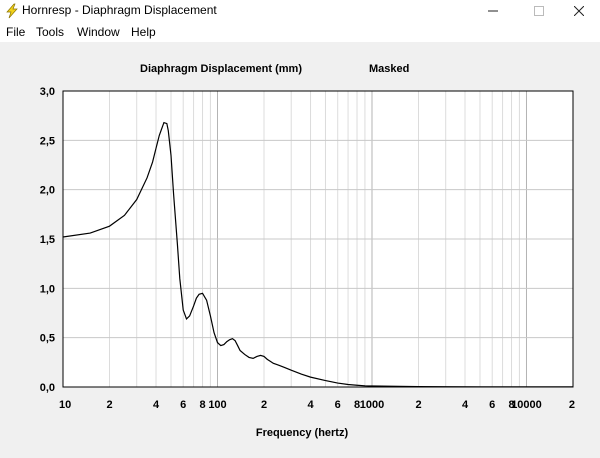  Describe the element at coordinates (47, 289) in the screenshot. I see `y-tick-label: 1,0` at that location.